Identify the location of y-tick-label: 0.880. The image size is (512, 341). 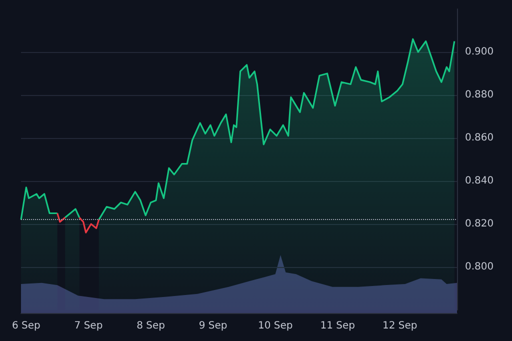
(479, 95).